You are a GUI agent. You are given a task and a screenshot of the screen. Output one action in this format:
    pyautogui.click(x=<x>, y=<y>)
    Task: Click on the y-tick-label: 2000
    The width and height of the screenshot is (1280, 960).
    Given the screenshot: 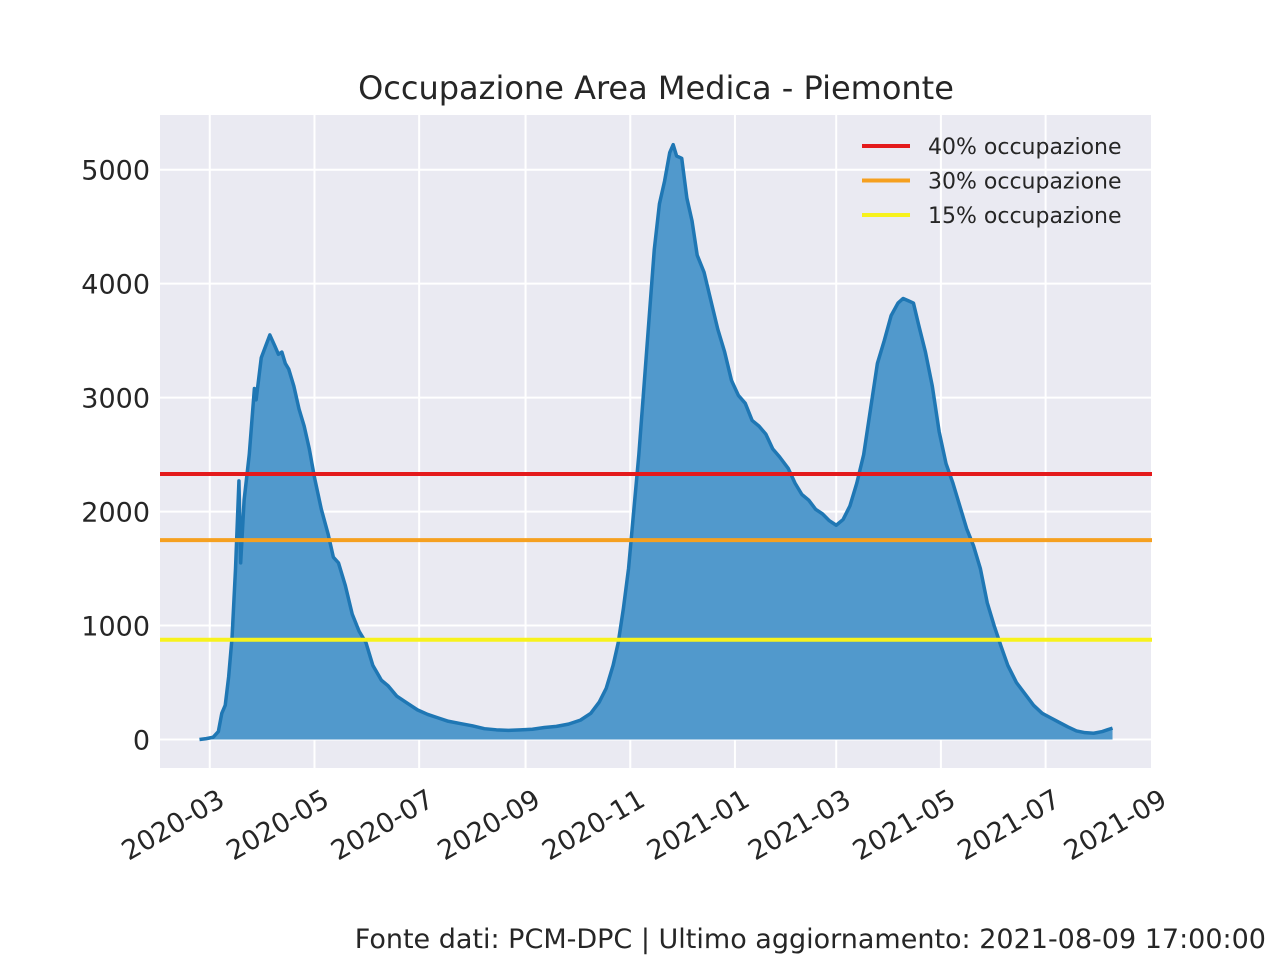 What is the action you would take?
    pyautogui.click(x=115, y=513)
    